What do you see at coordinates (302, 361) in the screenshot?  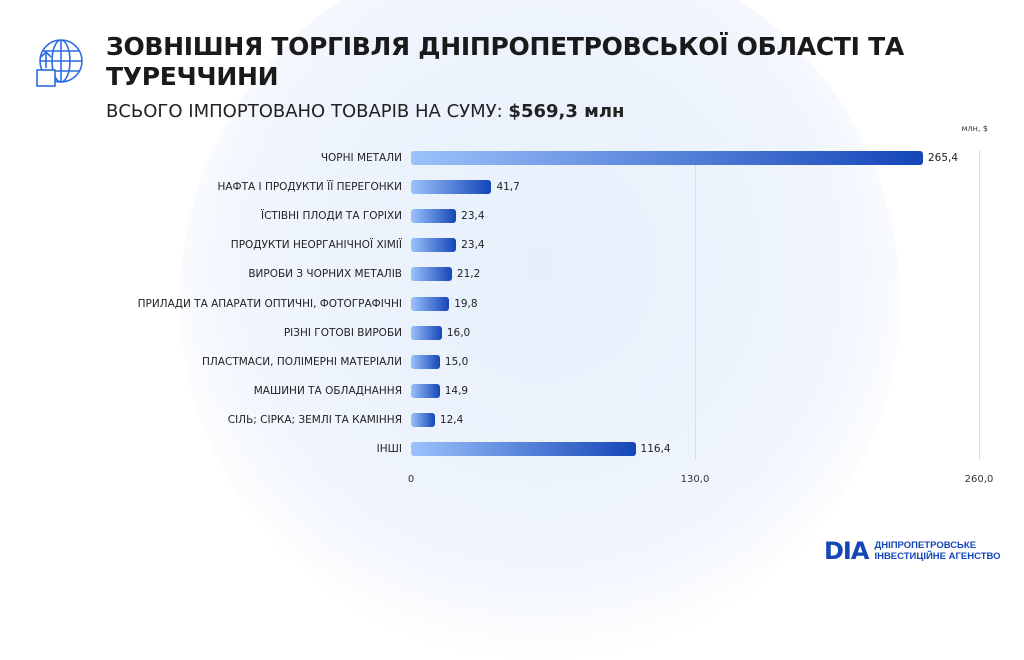 I see `category-label: ПЛАСТМАСИ, ПОЛІМЕРНІ МАТЕРІАЛИ` at bounding box center [302, 361].